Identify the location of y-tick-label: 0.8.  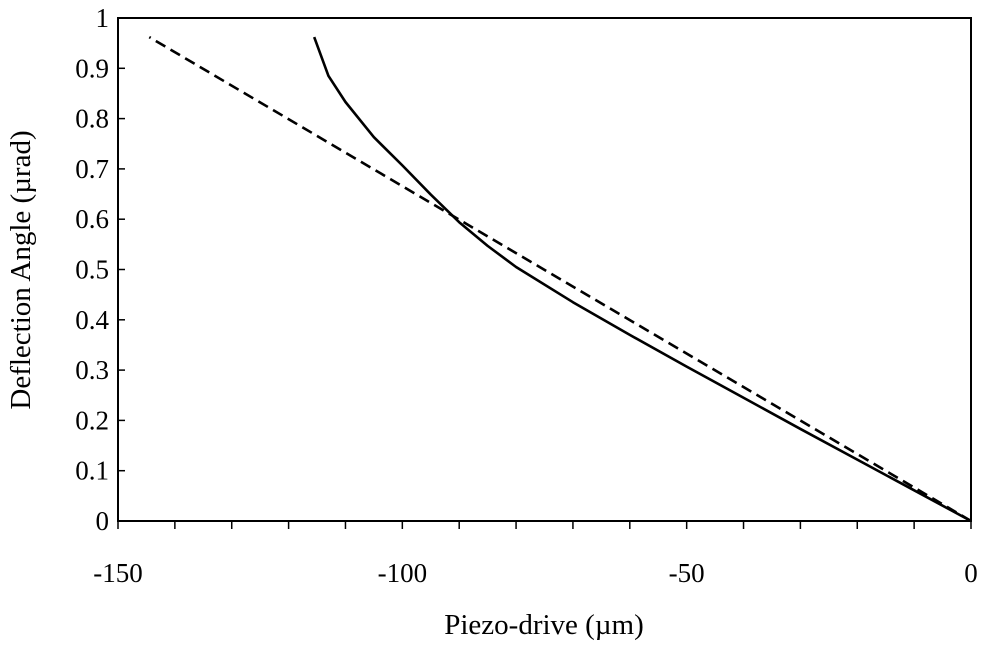
(92, 119).